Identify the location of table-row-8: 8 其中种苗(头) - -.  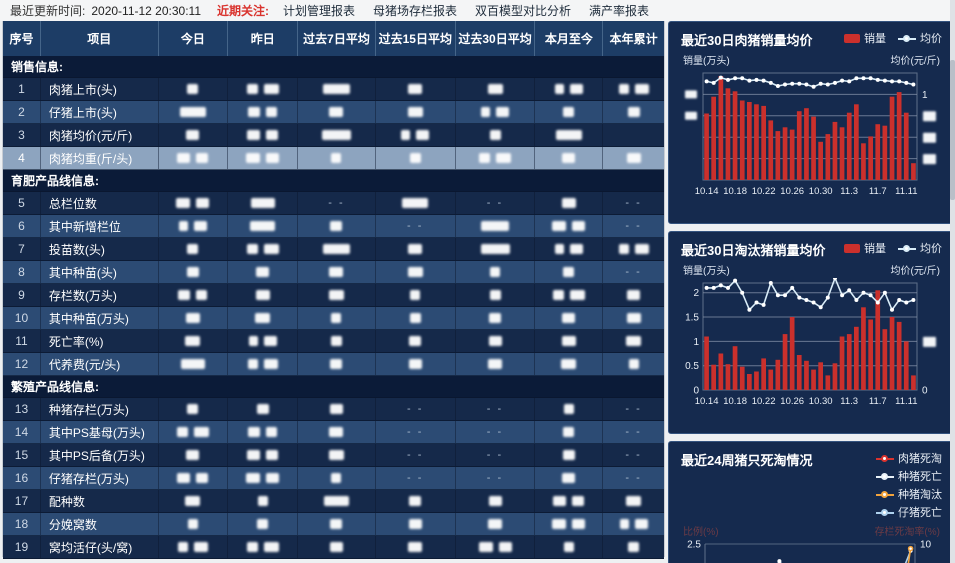
(333, 272).